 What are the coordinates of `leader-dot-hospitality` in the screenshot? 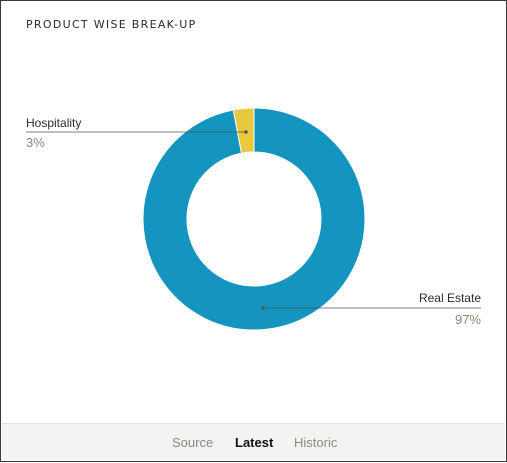 It's located at (246, 132).